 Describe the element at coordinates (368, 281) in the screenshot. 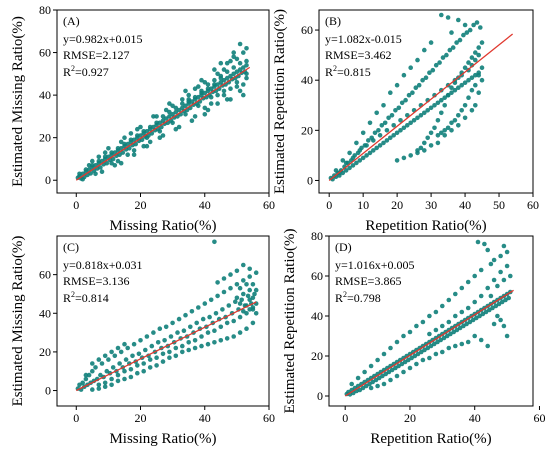

I see `rmse-annotation: RMSE=3.865` at that location.